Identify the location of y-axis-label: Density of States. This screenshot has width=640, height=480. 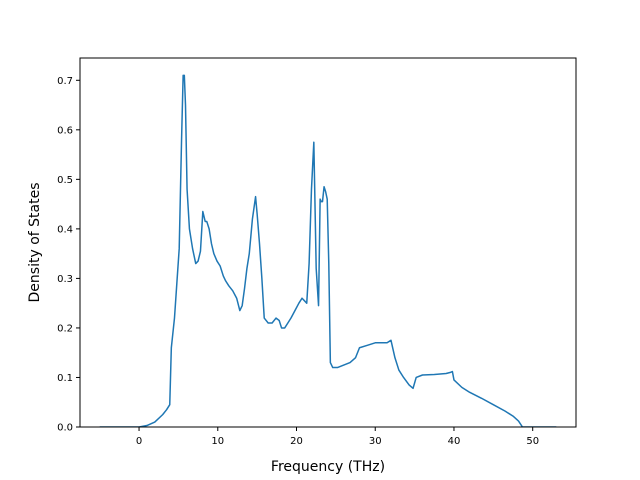
(35, 243).